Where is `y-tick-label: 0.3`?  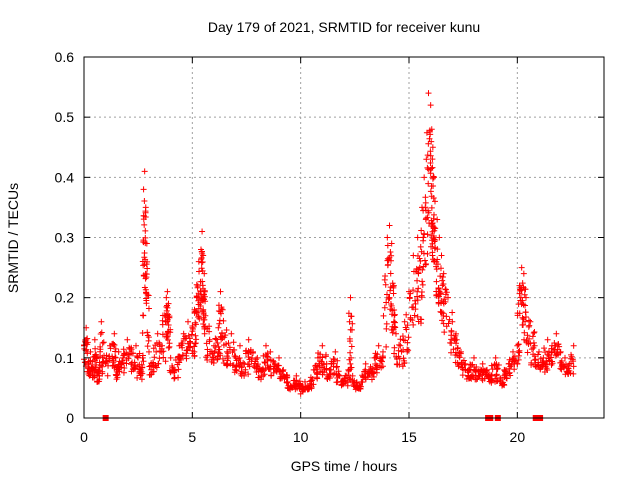 y-tick-label: 0.3 is located at coordinates (65, 238).